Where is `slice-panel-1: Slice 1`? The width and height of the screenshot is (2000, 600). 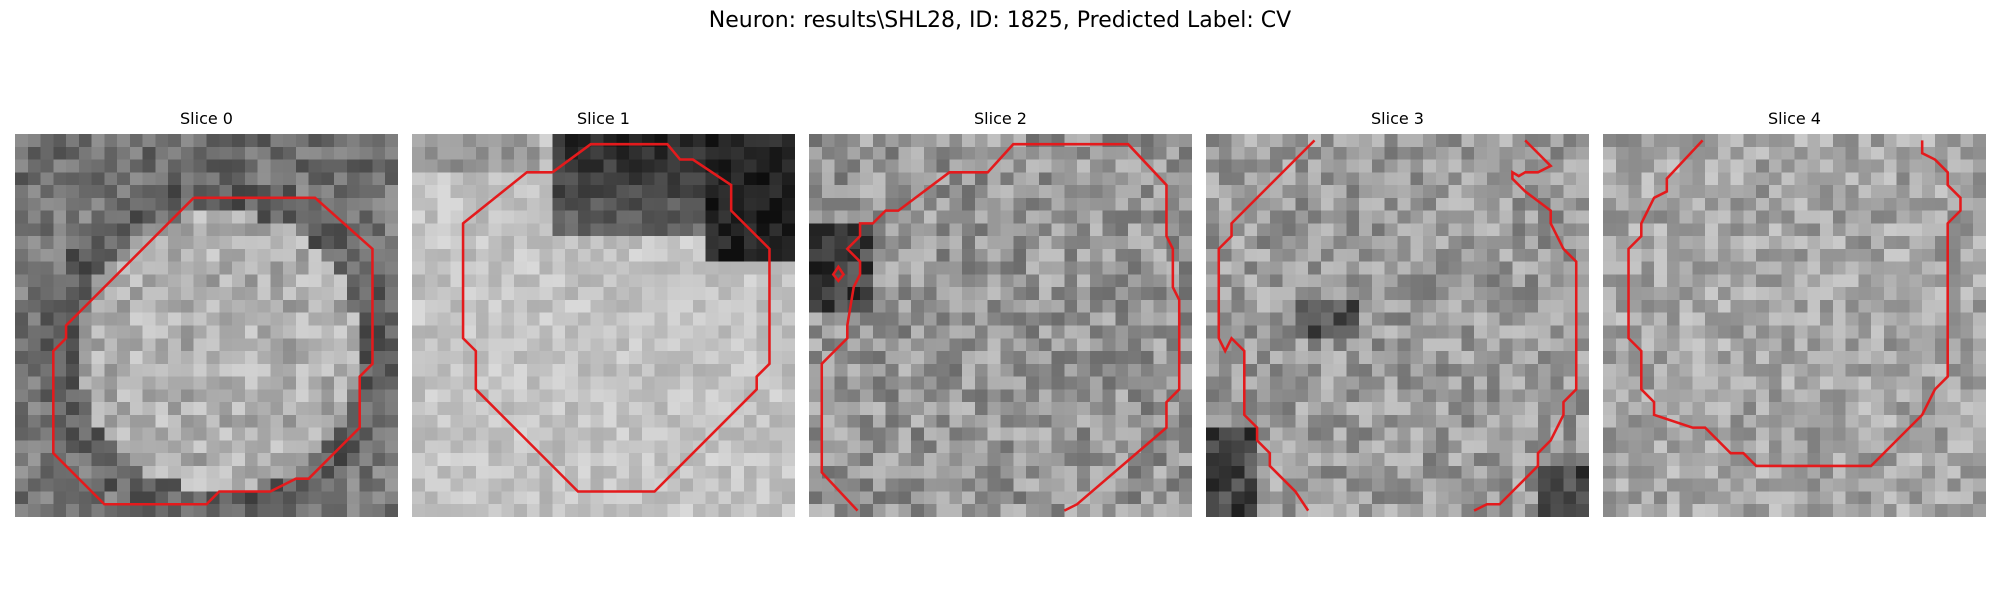
slice-panel-1: Slice 1 is located at coordinates (603, 312).